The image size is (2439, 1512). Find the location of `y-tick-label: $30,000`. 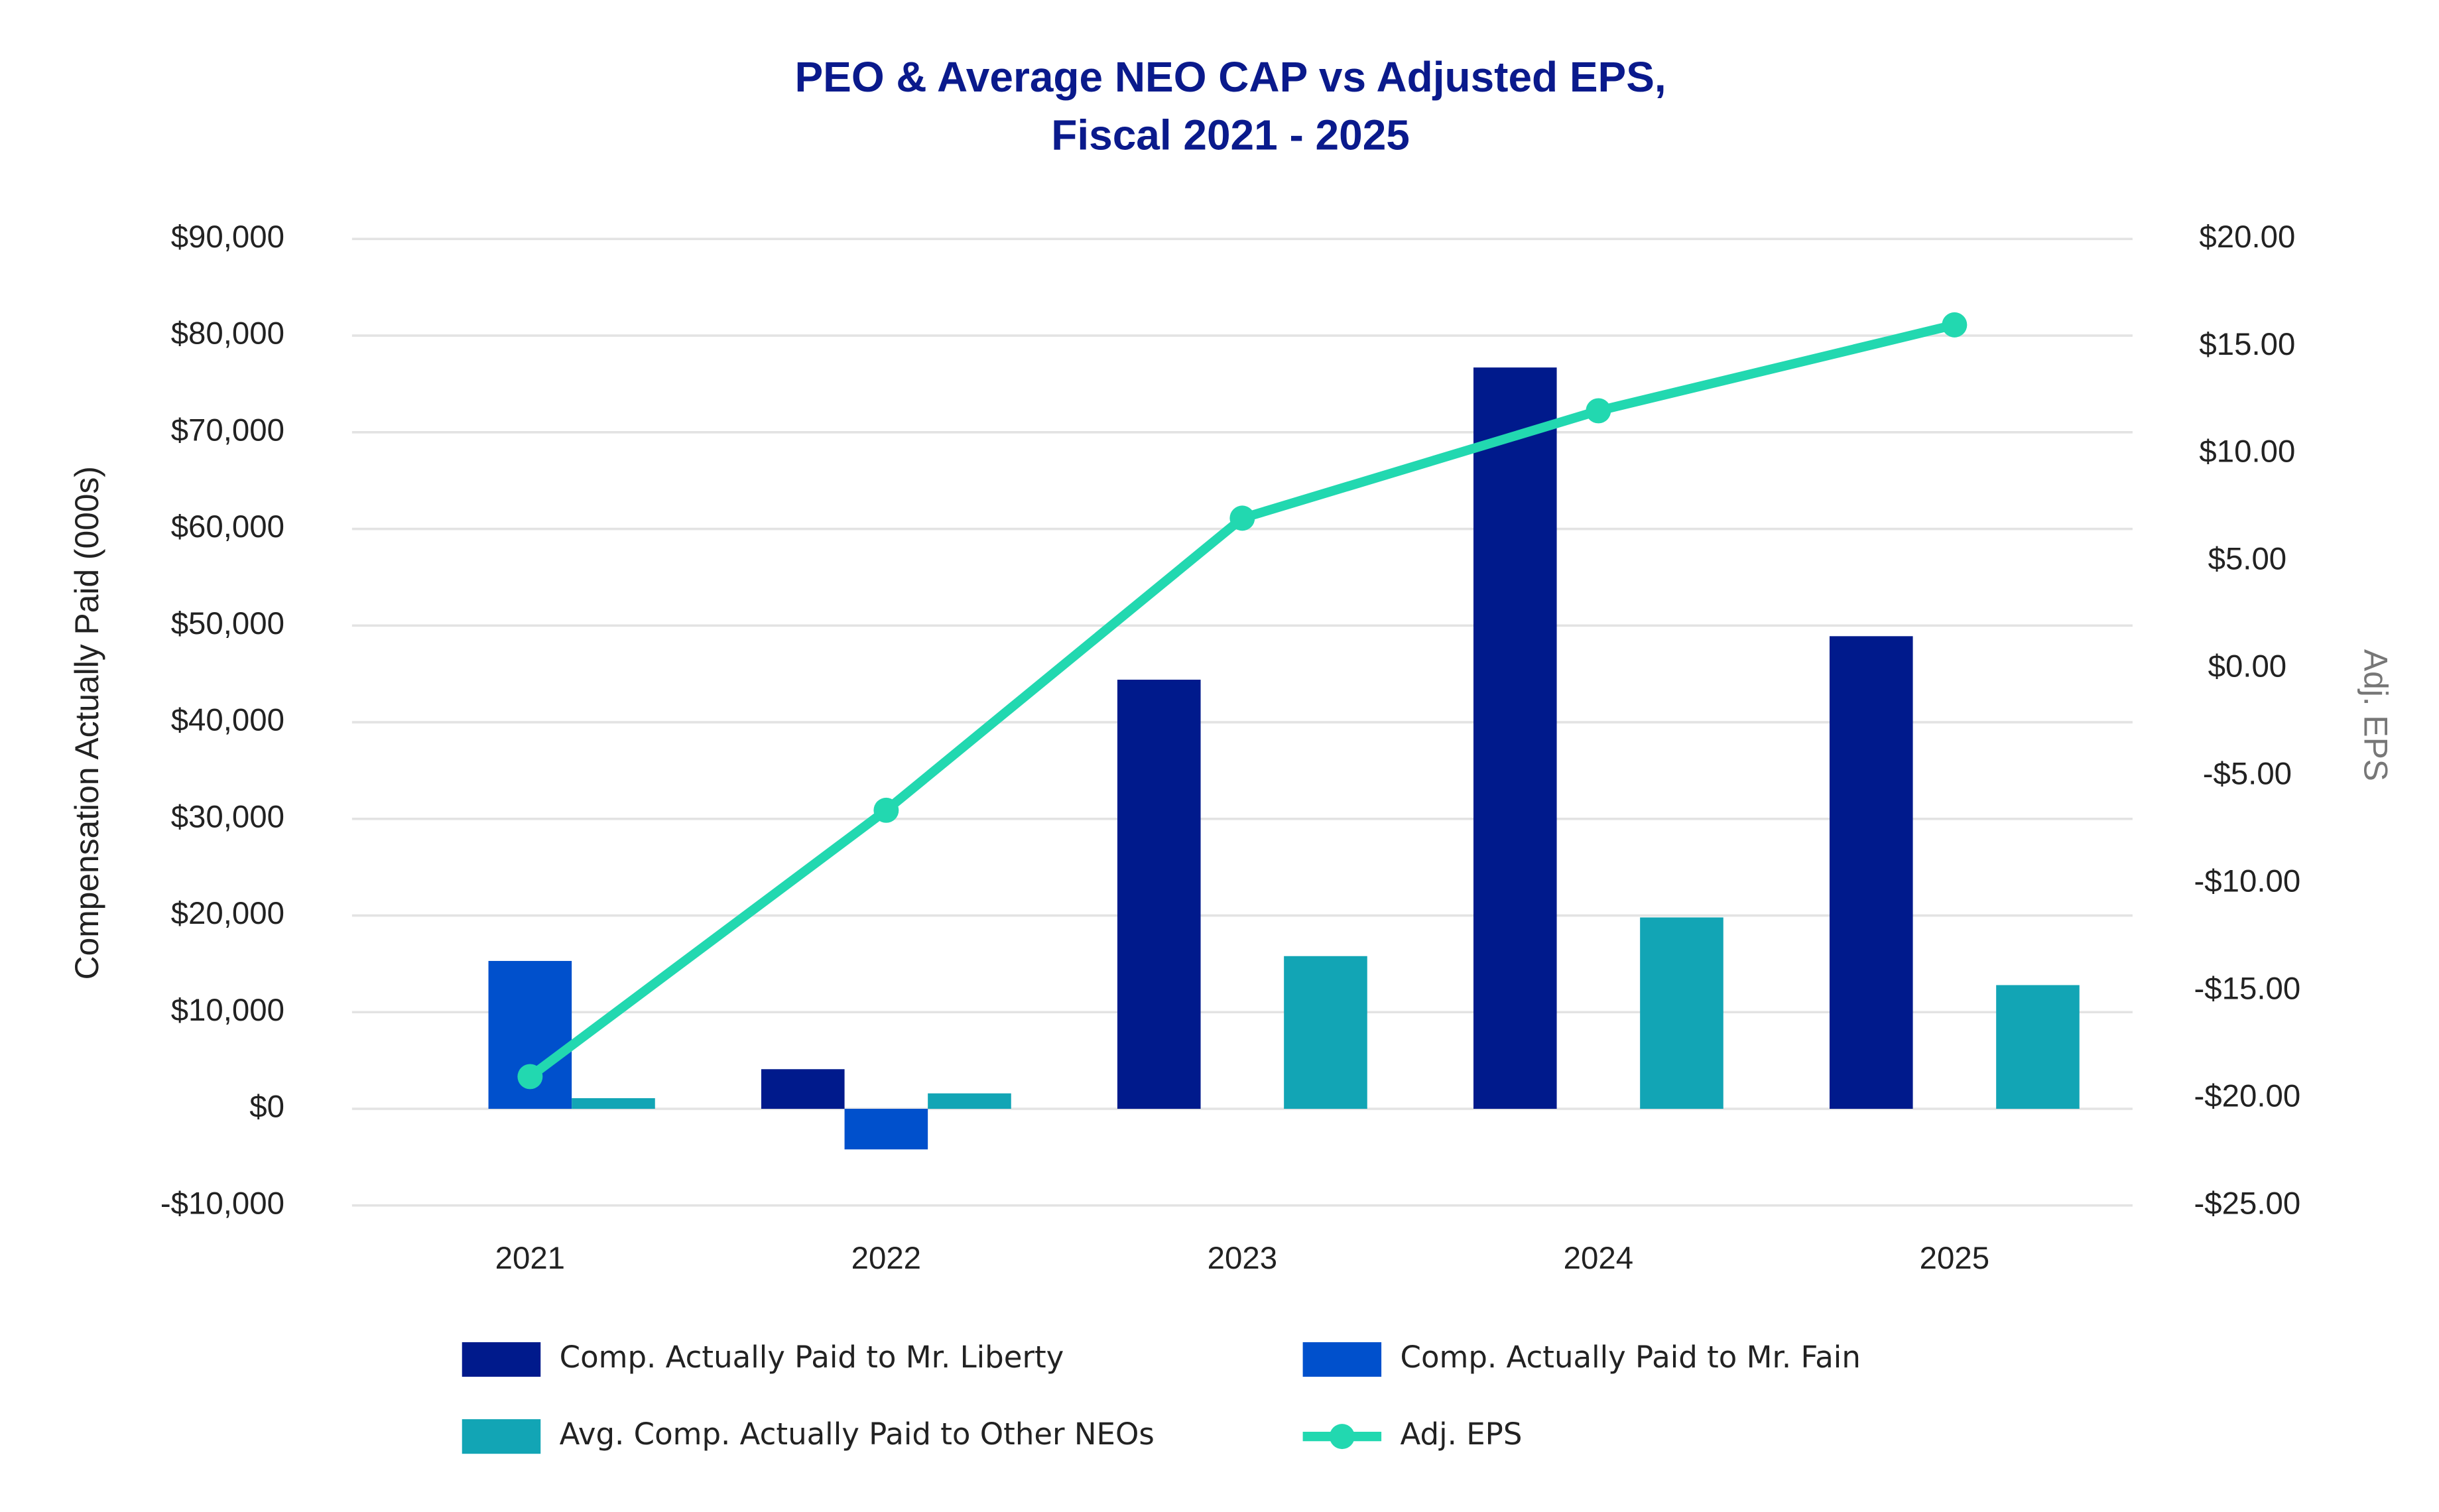

y-tick-label: $30,000 is located at coordinates (227, 816).